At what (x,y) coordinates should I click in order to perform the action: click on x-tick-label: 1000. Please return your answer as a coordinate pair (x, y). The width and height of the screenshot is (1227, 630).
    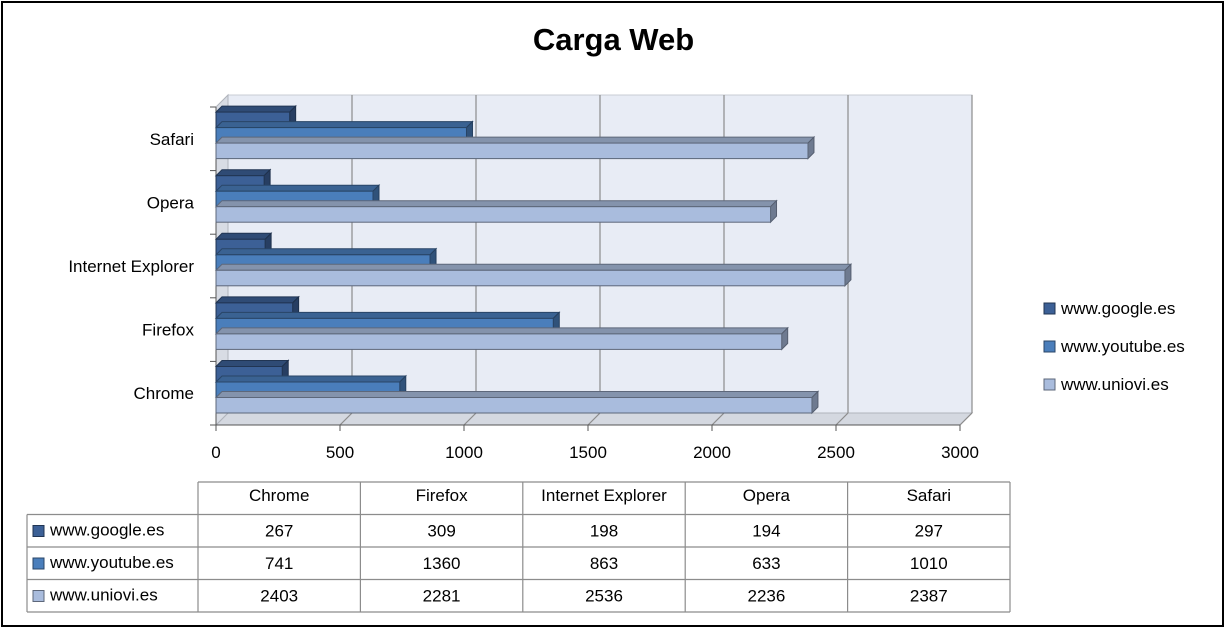
    Looking at the image, I should click on (464, 452).